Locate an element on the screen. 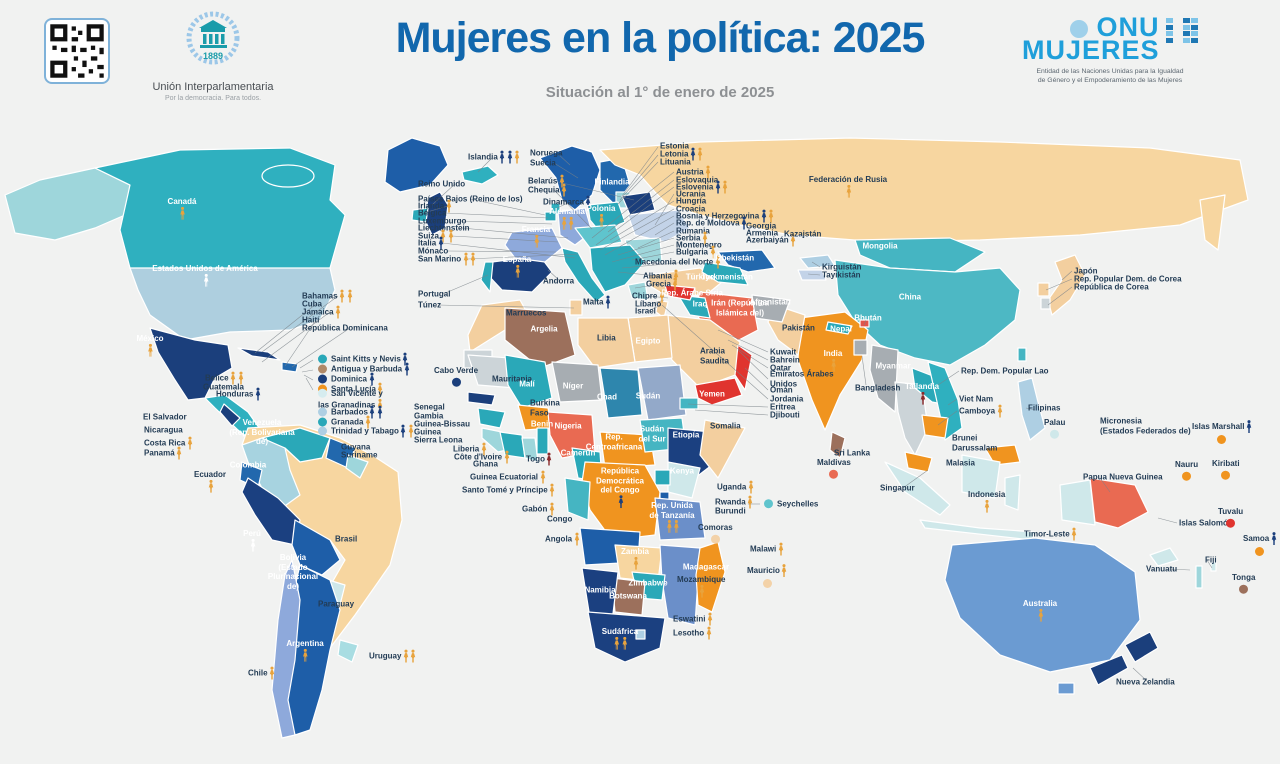 Image resolution: width=1280 pixels, height=764 pixels. country-label: Zambia is located at coordinates (635, 558).